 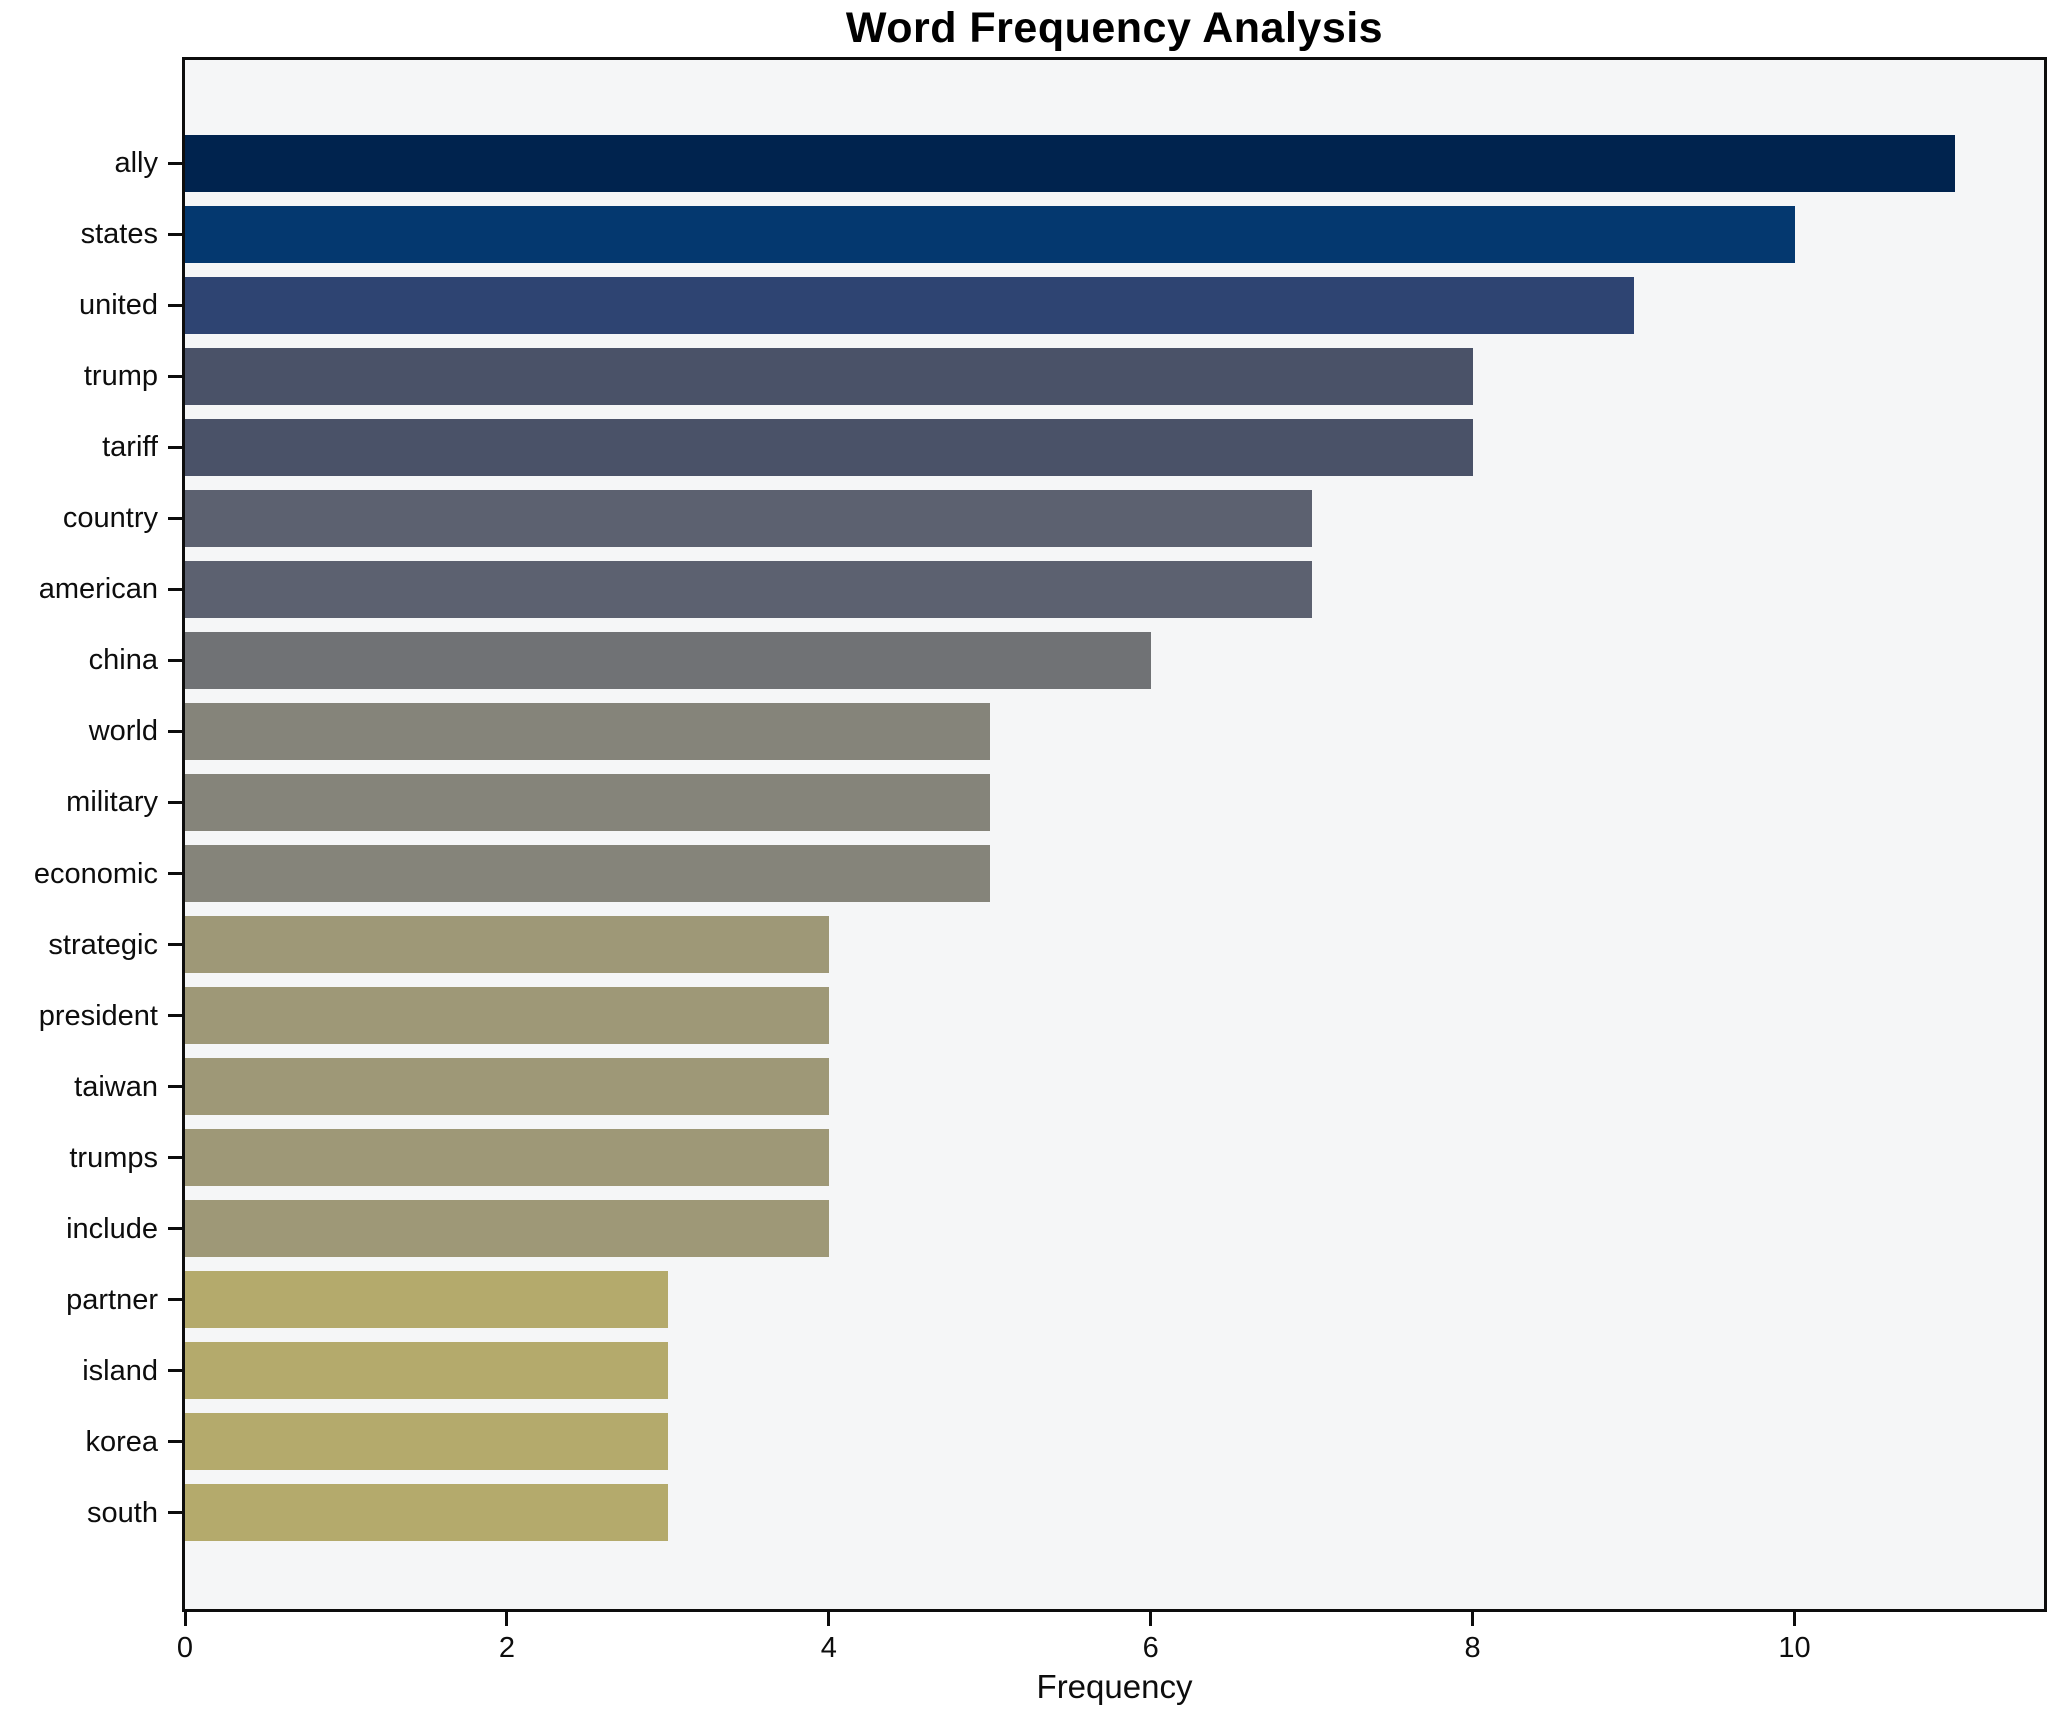 I want to click on y-tick-label-economic: economic, so click(x=95, y=873).